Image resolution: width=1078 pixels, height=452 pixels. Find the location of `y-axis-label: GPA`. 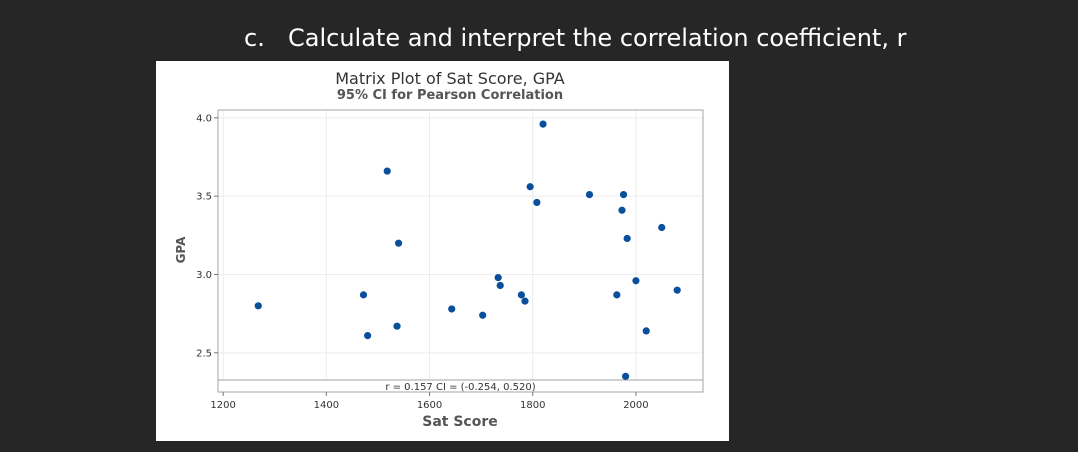

y-axis-label: GPA is located at coordinates (181, 250).